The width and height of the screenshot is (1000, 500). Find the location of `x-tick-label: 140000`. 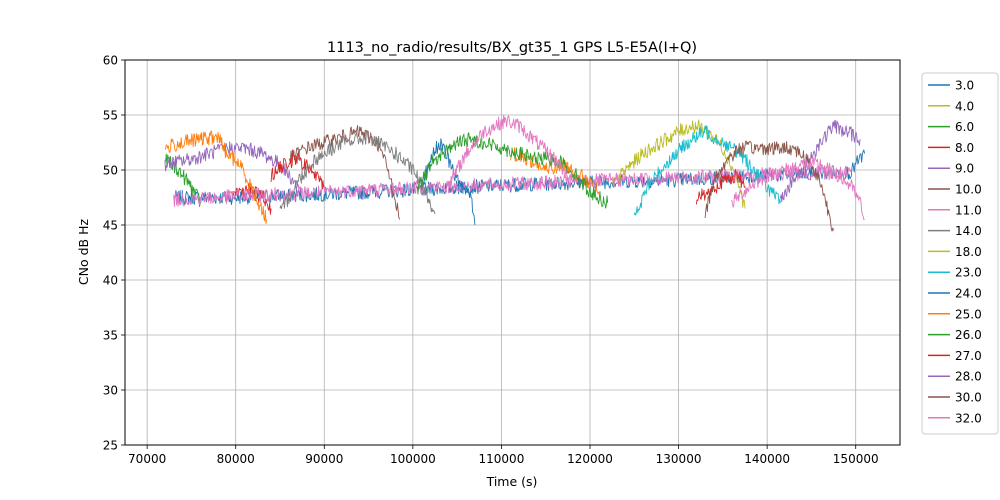

x-tick-label: 140000 is located at coordinates (767, 459).